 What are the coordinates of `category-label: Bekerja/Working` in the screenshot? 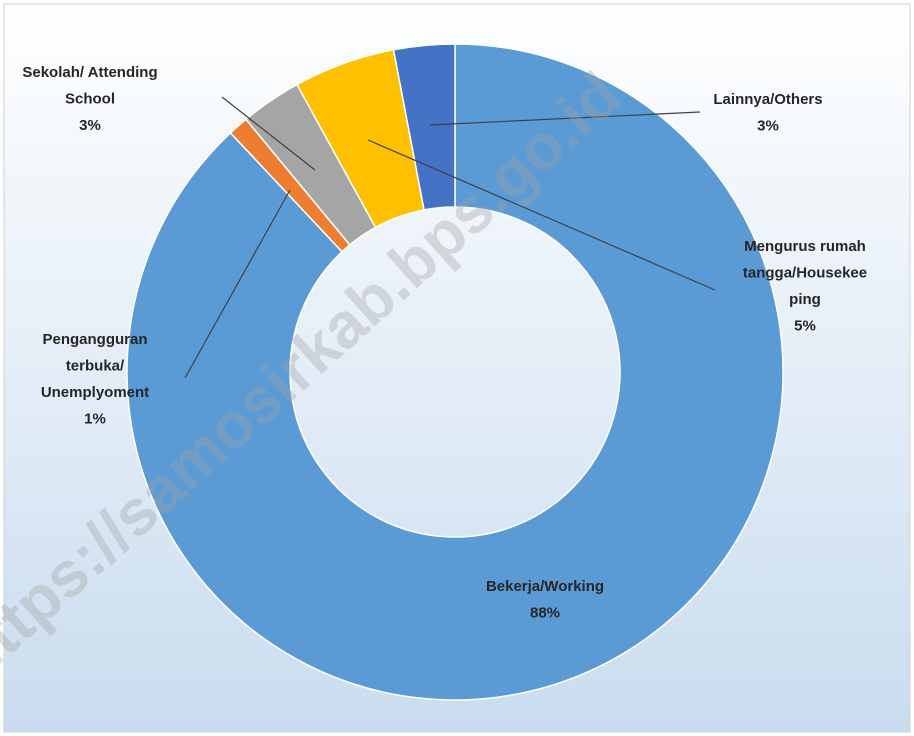 It's located at (545, 586).